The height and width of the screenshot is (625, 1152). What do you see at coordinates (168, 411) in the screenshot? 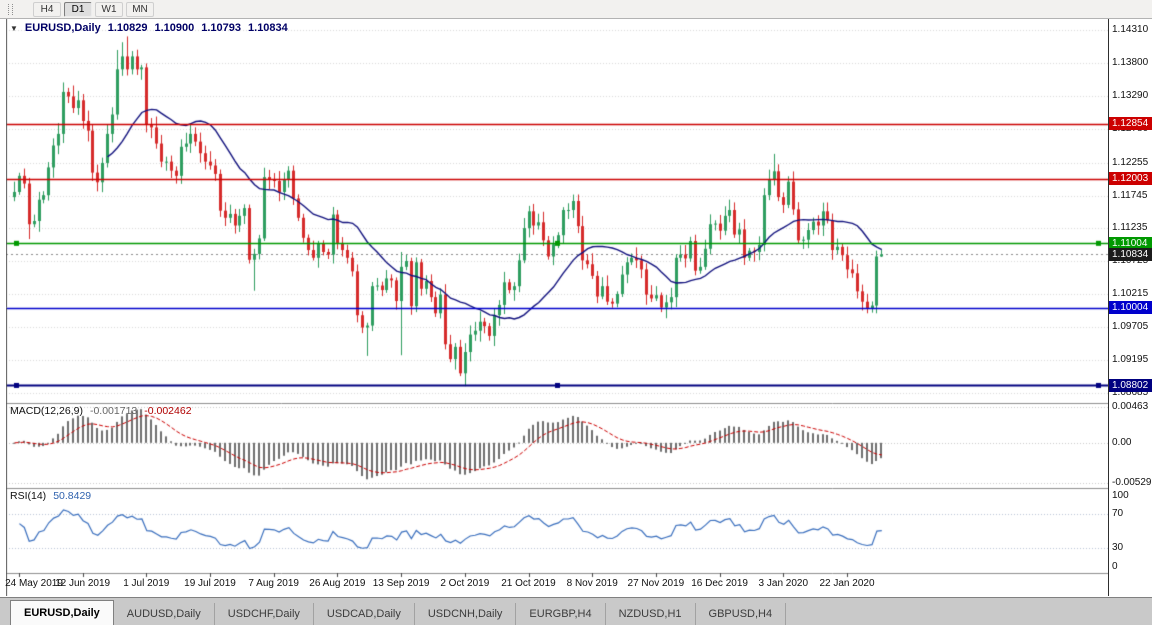
I see `macd-signal-value: -0.002462` at bounding box center [168, 411].